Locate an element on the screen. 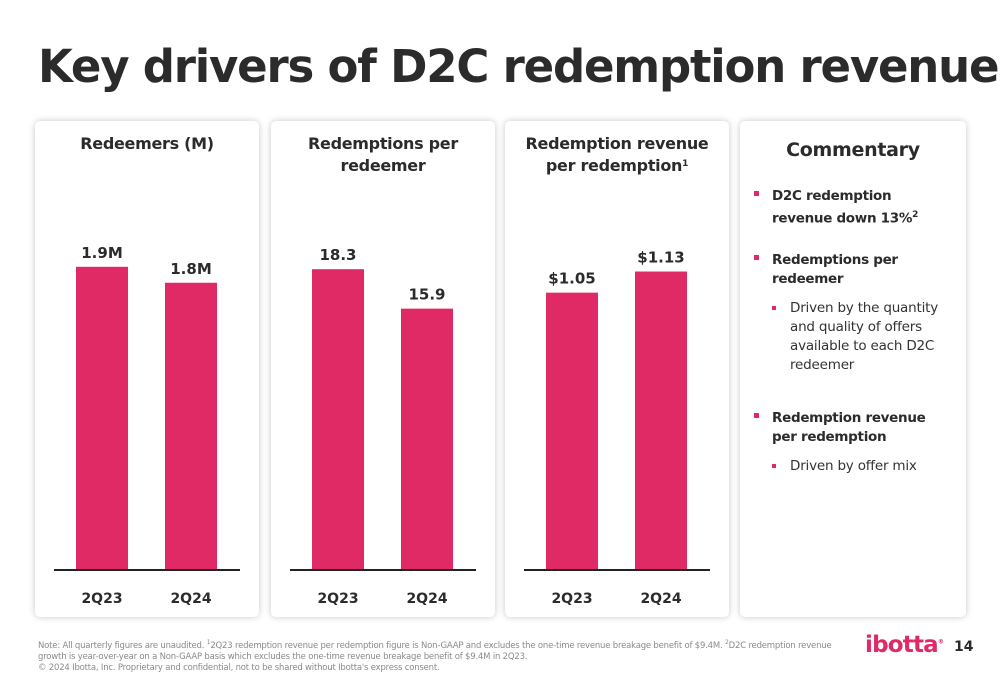 This screenshot has height=685, width=1000. data-label: 1.9M is located at coordinates (102, 253).